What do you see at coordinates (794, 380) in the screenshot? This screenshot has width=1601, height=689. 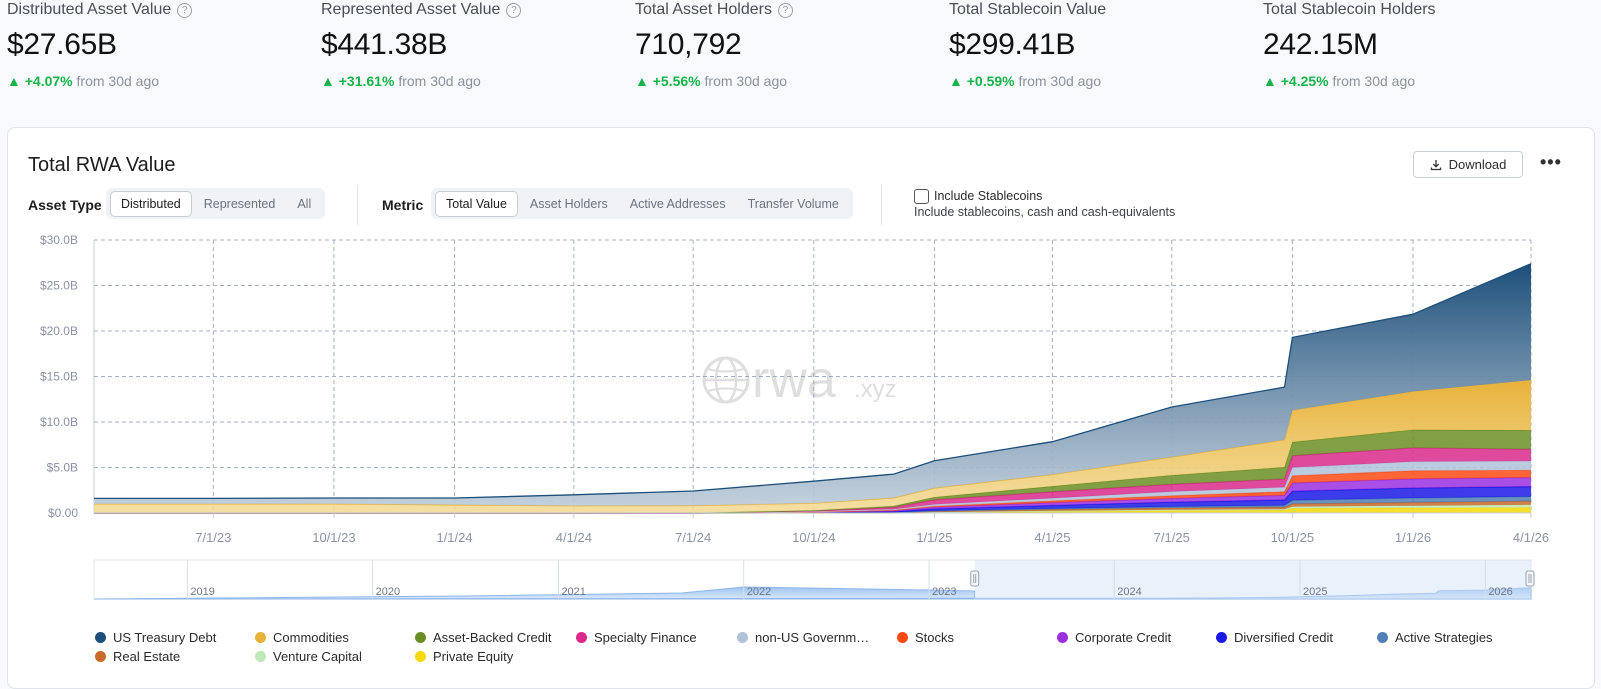 I see `watermark-text: rwa` at bounding box center [794, 380].